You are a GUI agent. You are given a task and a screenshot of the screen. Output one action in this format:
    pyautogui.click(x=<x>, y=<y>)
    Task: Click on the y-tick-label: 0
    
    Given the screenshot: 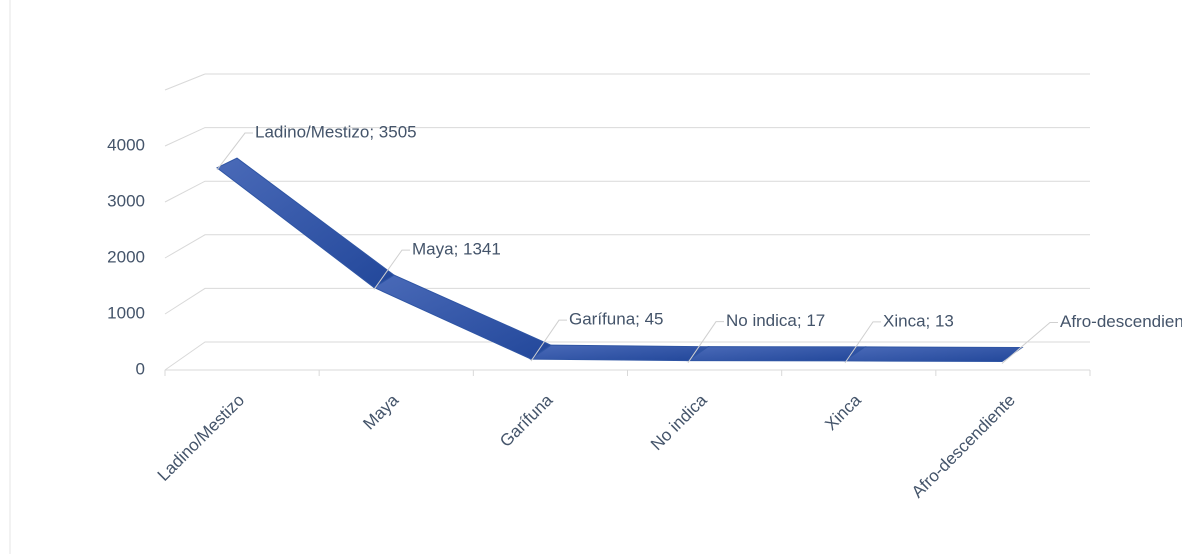 What is the action you would take?
    pyautogui.click(x=140, y=368)
    